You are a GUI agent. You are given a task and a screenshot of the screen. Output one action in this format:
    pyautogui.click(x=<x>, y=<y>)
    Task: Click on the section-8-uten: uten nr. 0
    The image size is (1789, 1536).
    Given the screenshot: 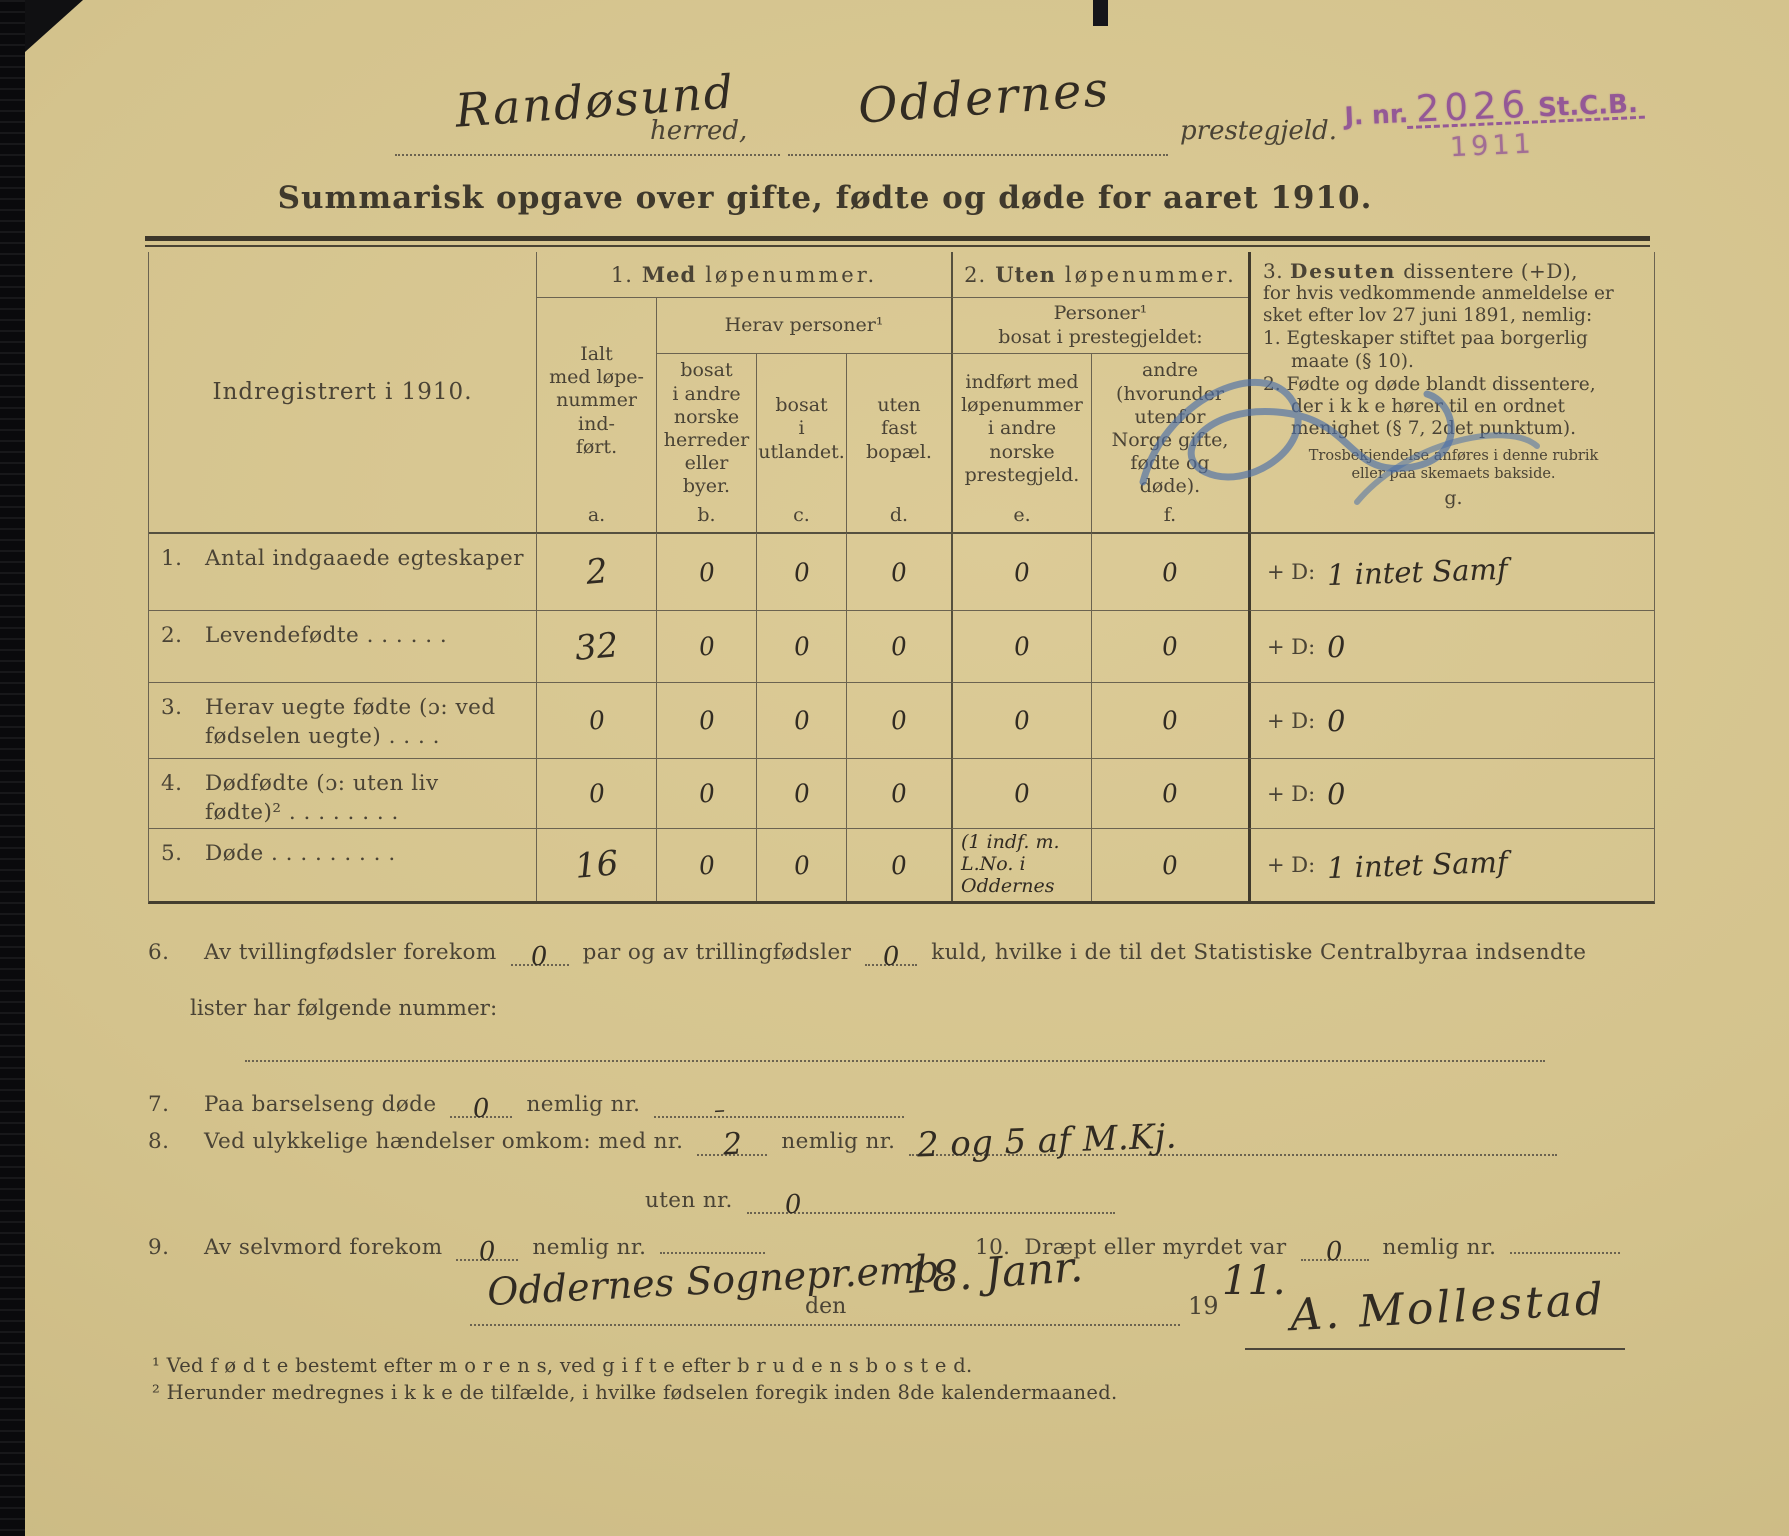 What is the action you would take?
    pyautogui.click(x=880, y=1202)
    